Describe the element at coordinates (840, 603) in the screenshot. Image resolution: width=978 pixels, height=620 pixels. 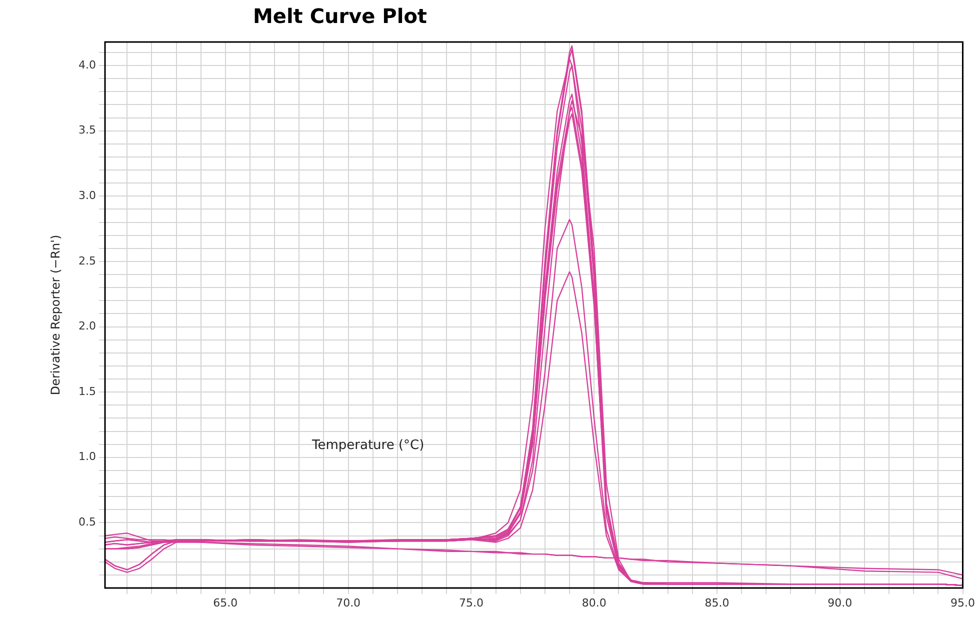
I see `x-tick-label: 90.0` at that location.